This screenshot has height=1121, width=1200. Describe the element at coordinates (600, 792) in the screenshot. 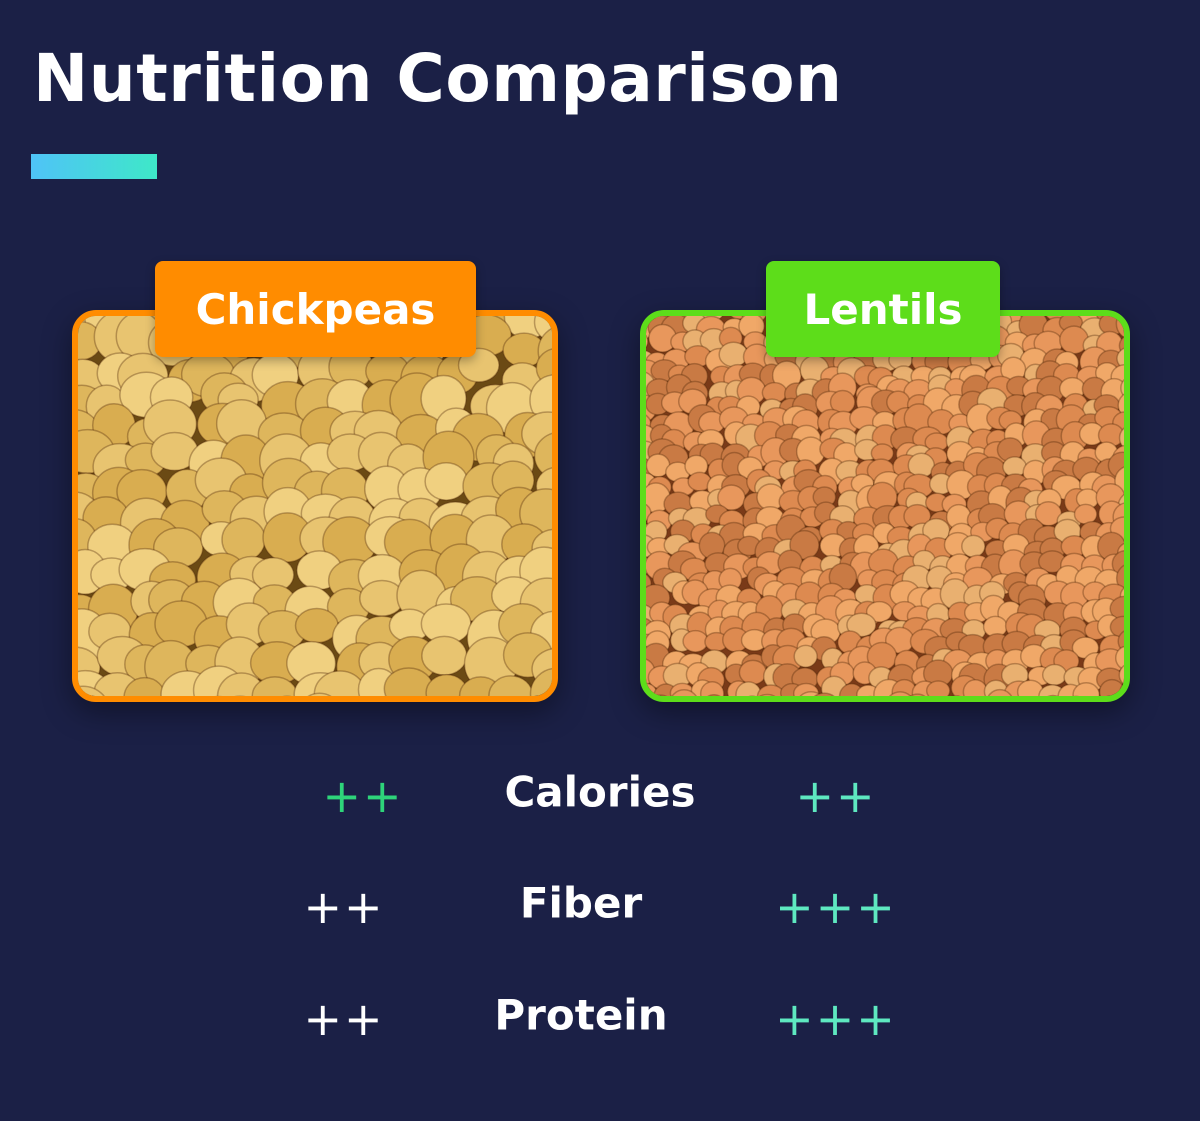

I see `nutrient-label: Calories` at that location.